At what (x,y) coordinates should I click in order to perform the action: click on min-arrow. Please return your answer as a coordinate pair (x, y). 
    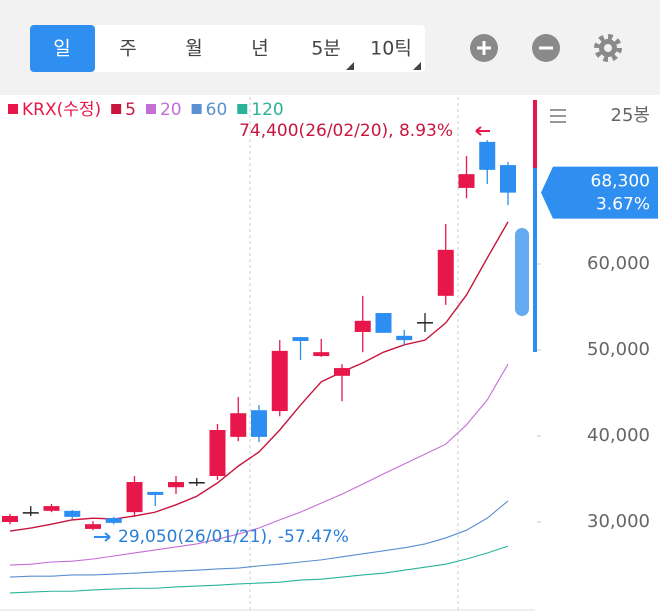
    Looking at the image, I should click on (102, 537).